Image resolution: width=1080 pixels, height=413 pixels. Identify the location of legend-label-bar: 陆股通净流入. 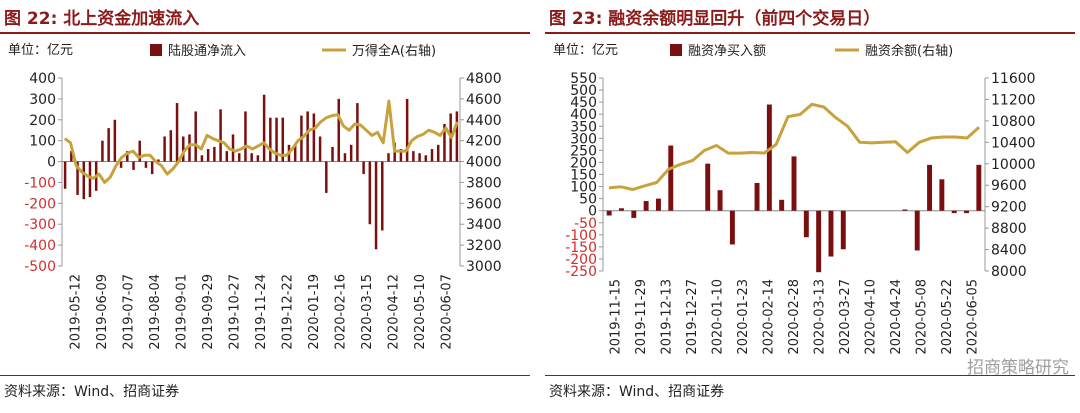
(207, 51).